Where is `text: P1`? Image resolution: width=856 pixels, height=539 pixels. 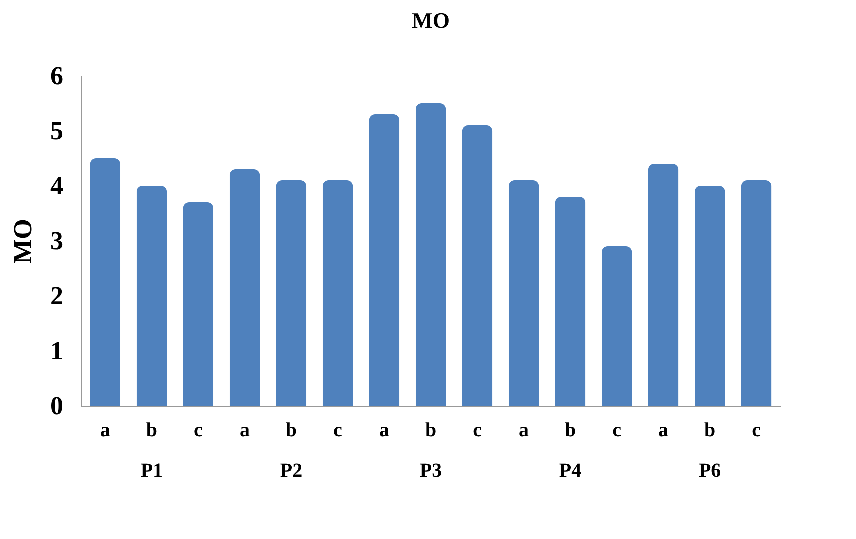 text: P1 is located at coordinates (152, 471).